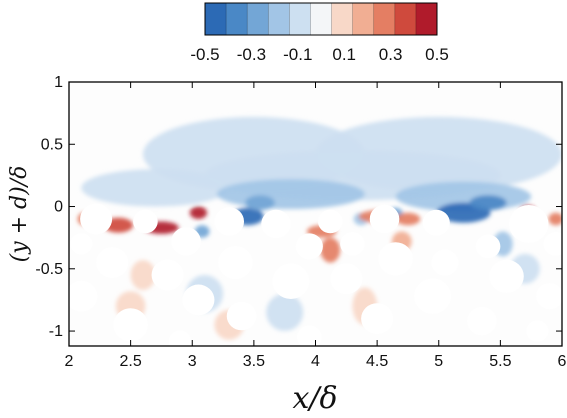 This screenshot has width=567, height=418. I want to click on y-tick-label: 0, so click(58, 207).